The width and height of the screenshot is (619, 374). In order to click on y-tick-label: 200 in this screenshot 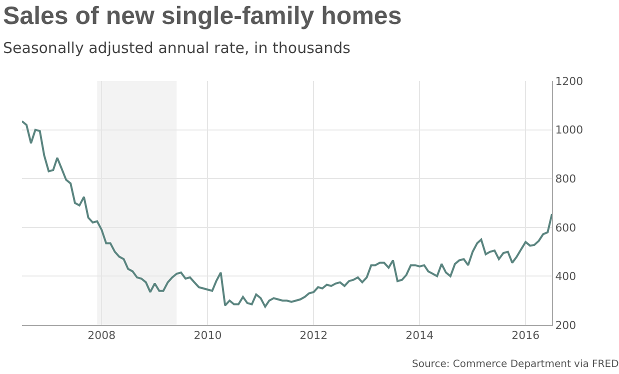, I will do `click(565, 325)`.